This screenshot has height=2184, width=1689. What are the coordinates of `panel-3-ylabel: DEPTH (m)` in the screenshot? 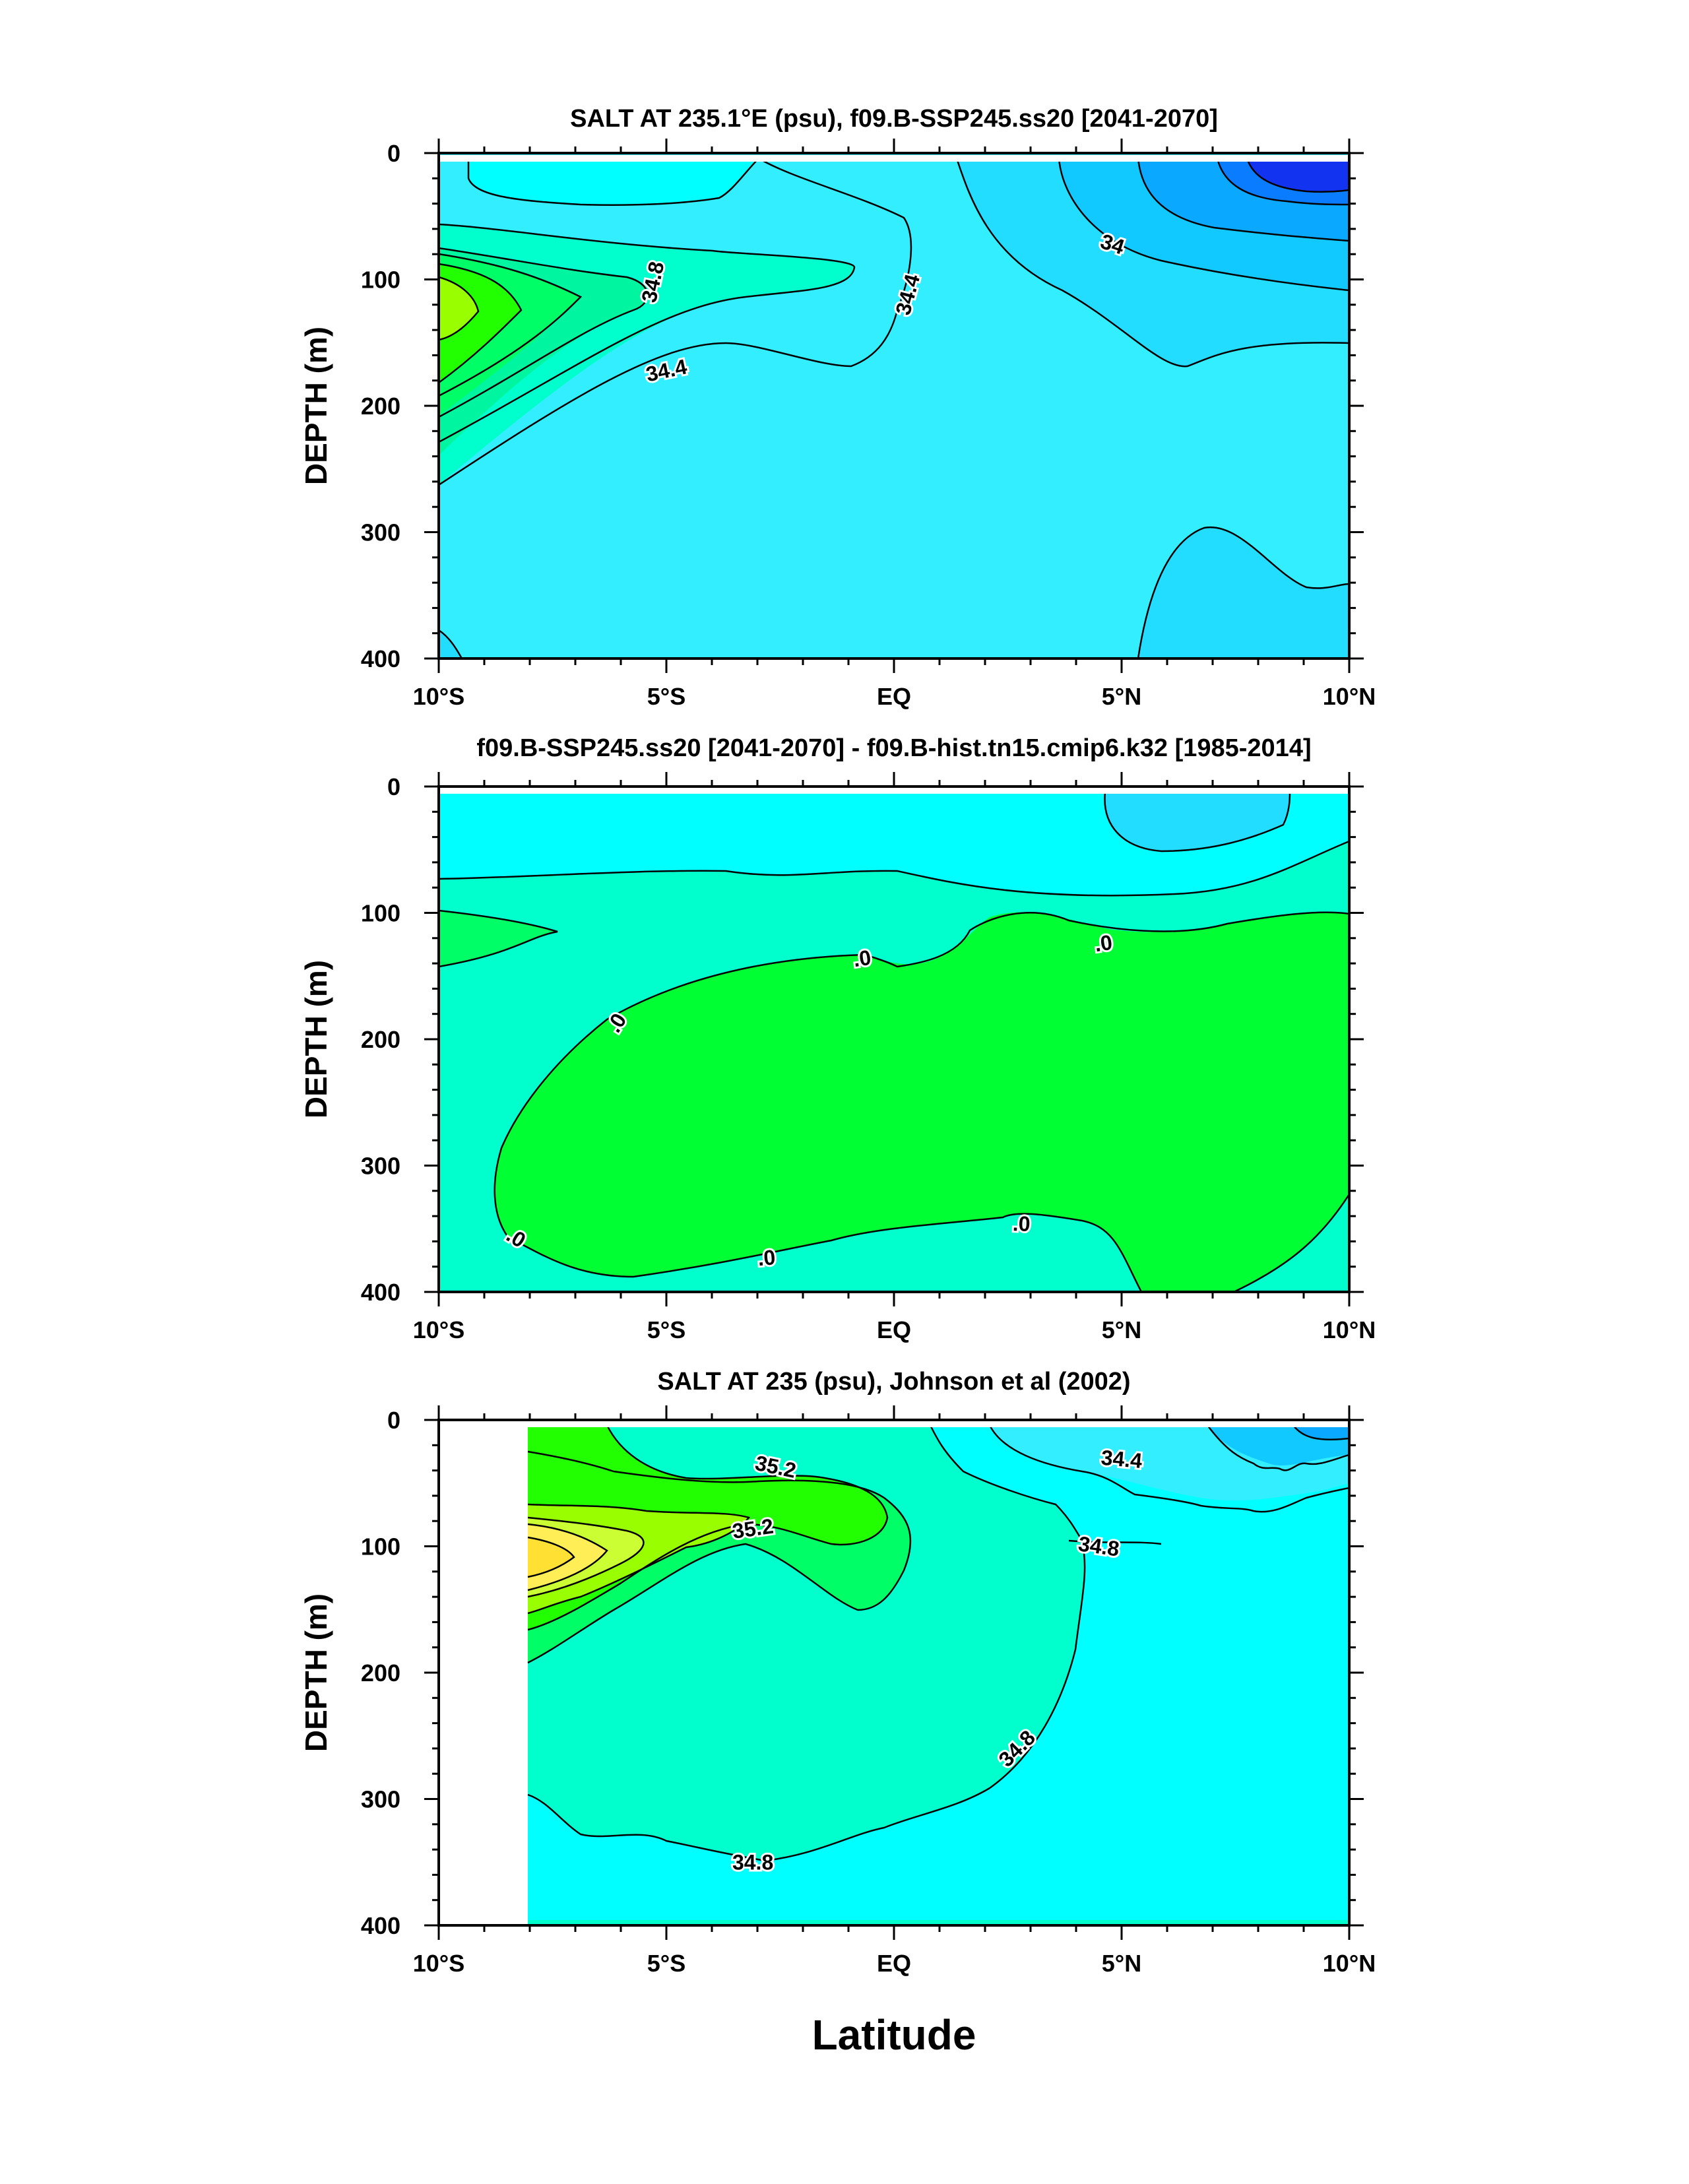 It's located at (316, 1672).